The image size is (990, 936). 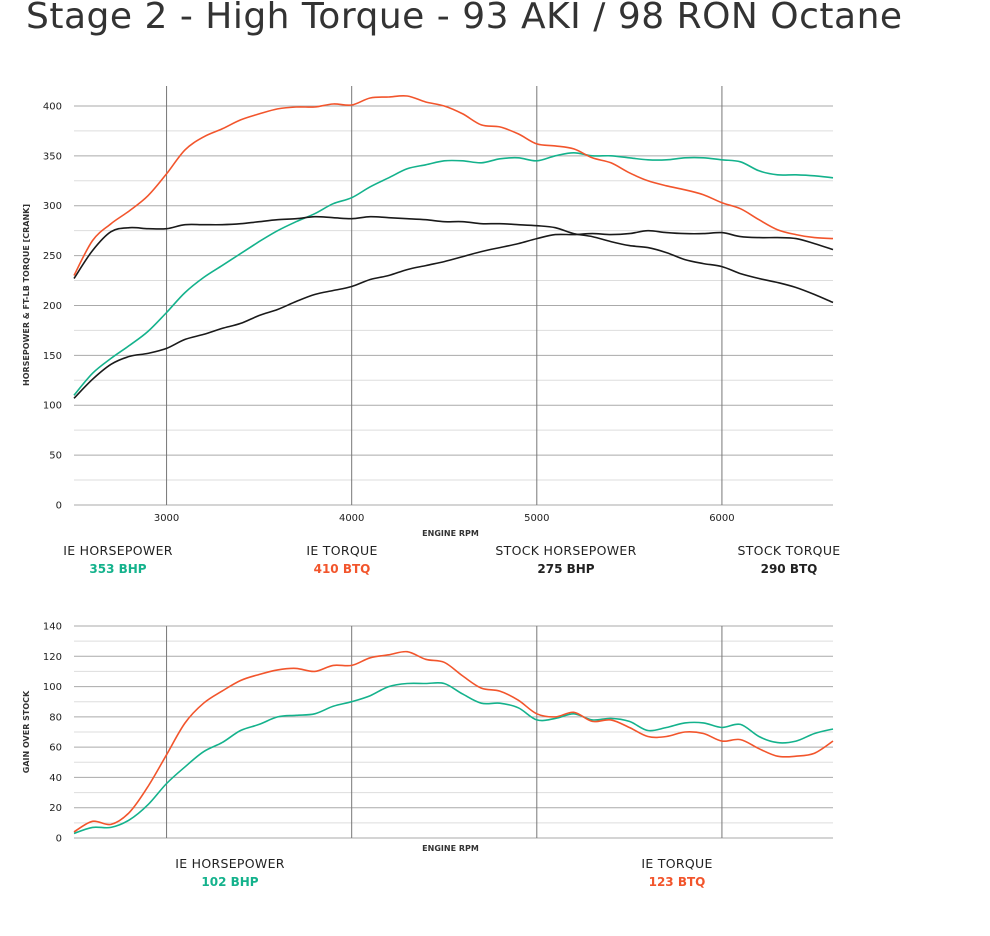 I want to click on power-series-stock-hp, so click(x=453, y=314).